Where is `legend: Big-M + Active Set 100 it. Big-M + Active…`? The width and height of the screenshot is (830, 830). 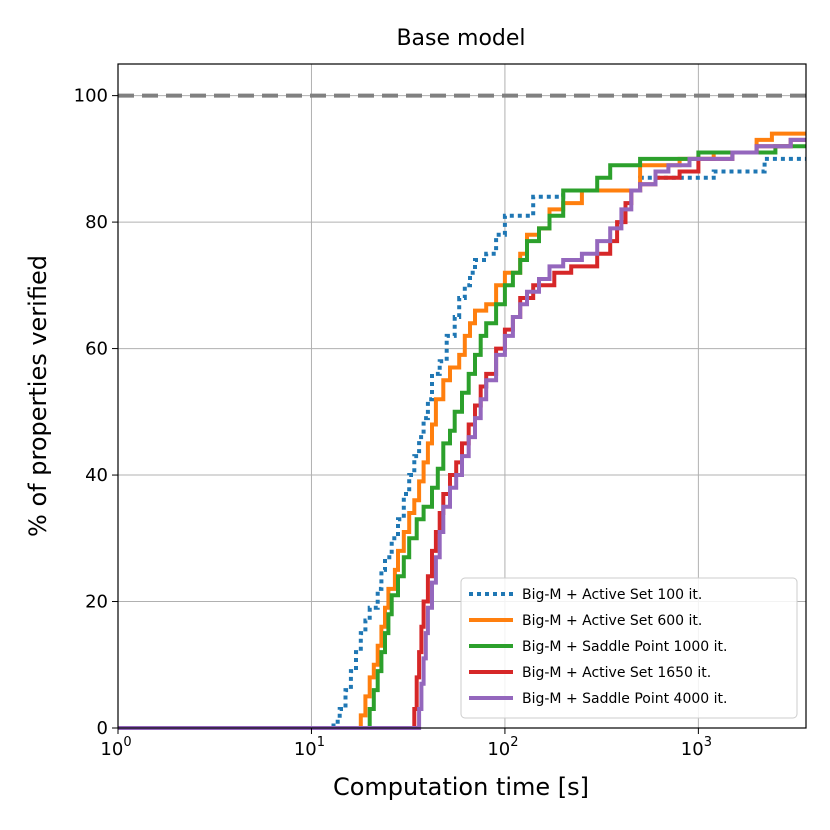
legend: Big-M + Active Set 100 it. Big-M + Active… is located at coordinates (629, 648).